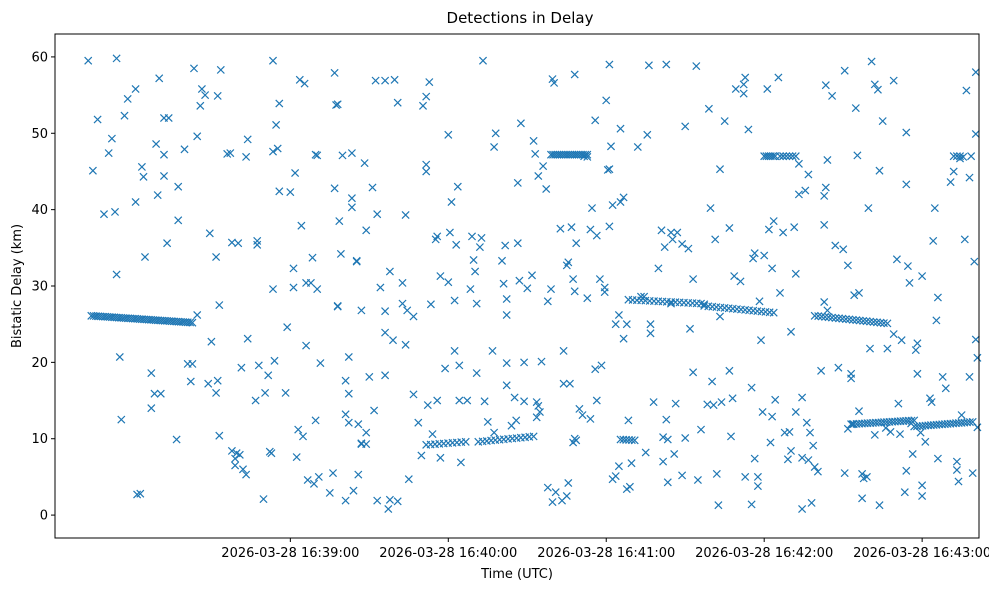 This screenshot has height=590, width=989. I want to click on x-tick-label: 2026-03-28 16:39:00, so click(290, 553).